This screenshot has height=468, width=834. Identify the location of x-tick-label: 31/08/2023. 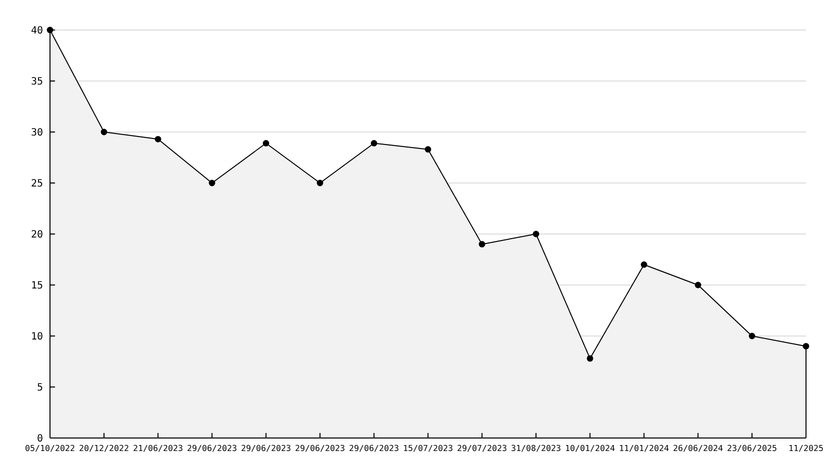
(536, 448).